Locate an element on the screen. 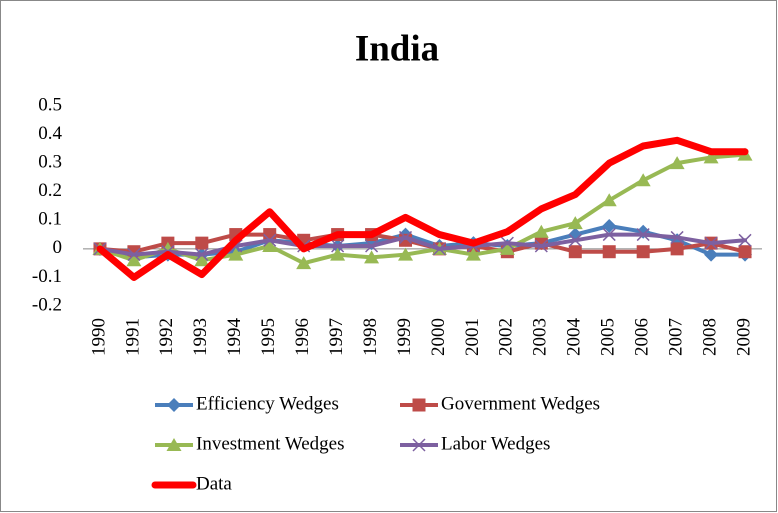  legend-item: Government Wedges is located at coordinates (500, 403).